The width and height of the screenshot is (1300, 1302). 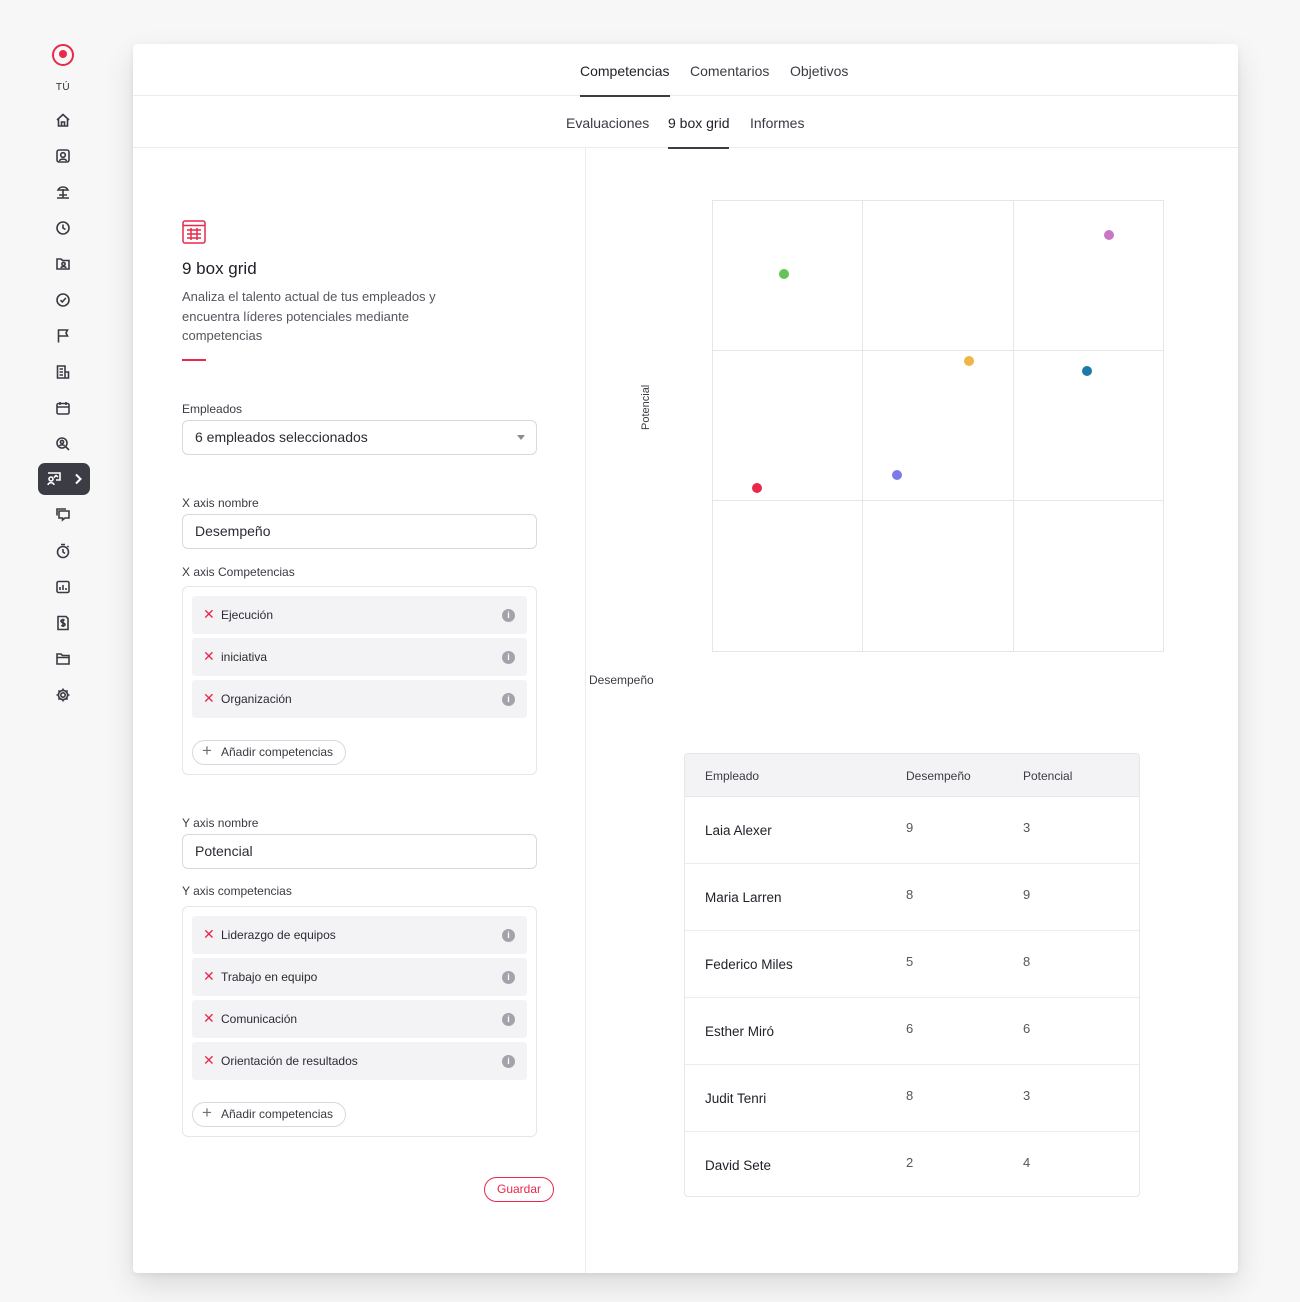 What do you see at coordinates (938, 500) in the screenshot?
I see `grid-line` at bounding box center [938, 500].